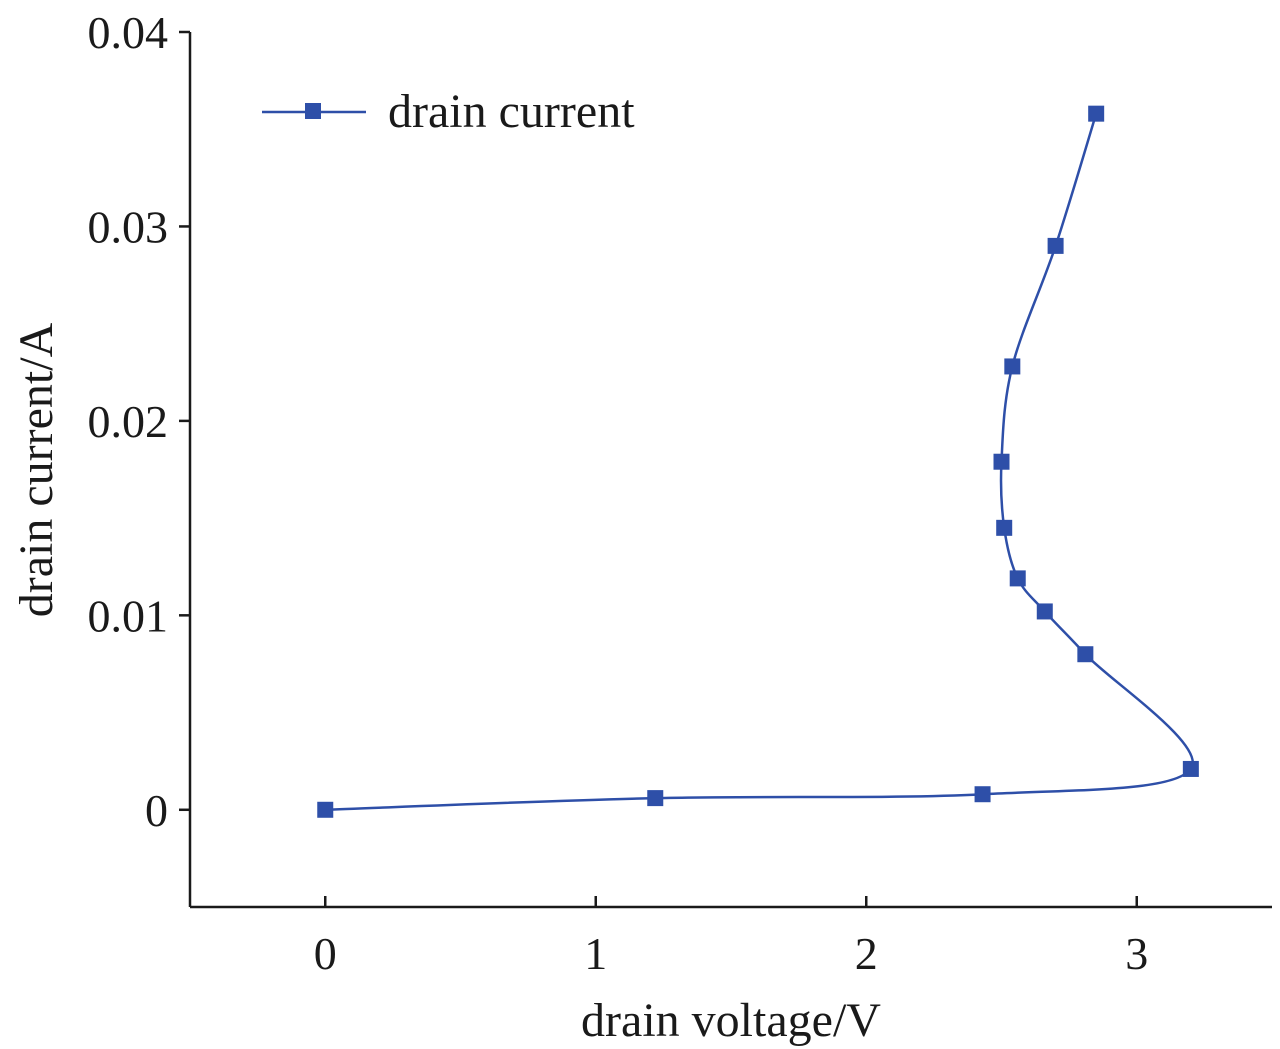 The image size is (1280, 1049). I want to click on x-tick-label: 0, so click(325, 953).